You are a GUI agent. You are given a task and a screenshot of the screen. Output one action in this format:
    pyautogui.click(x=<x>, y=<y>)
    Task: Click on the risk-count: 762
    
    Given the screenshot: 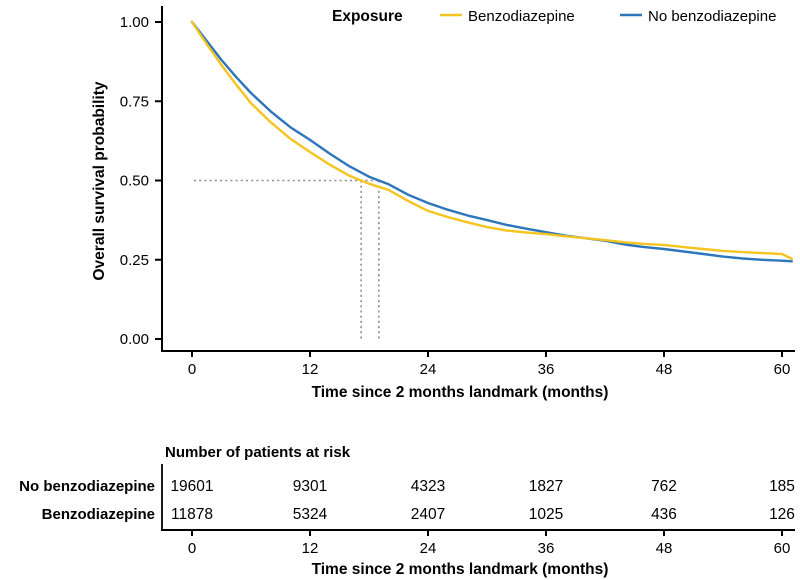 What is the action you would take?
    pyautogui.click(x=664, y=486)
    